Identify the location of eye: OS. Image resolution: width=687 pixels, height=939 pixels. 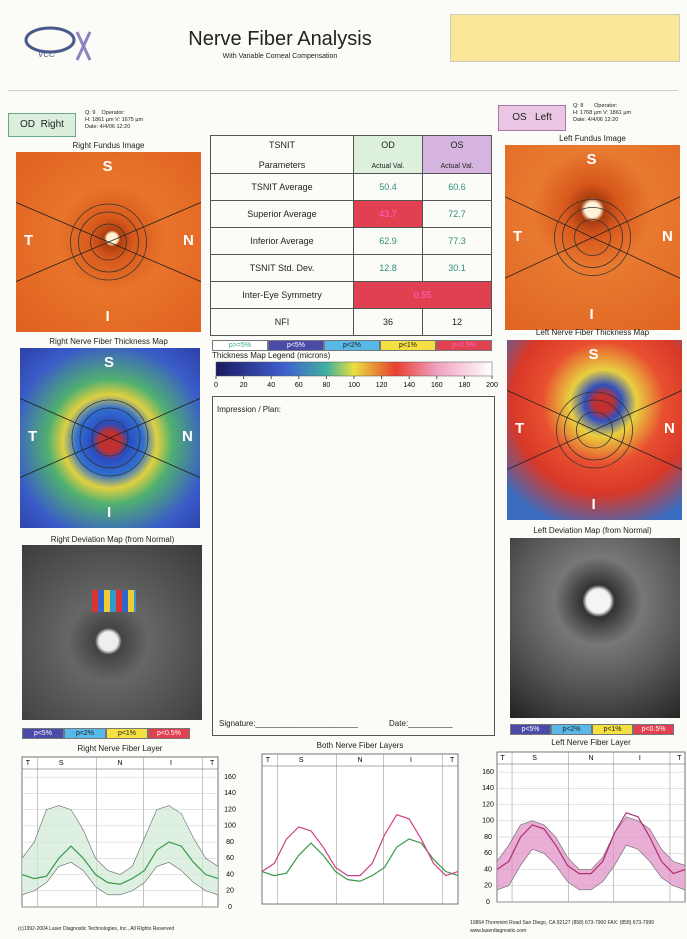
(519, 117).